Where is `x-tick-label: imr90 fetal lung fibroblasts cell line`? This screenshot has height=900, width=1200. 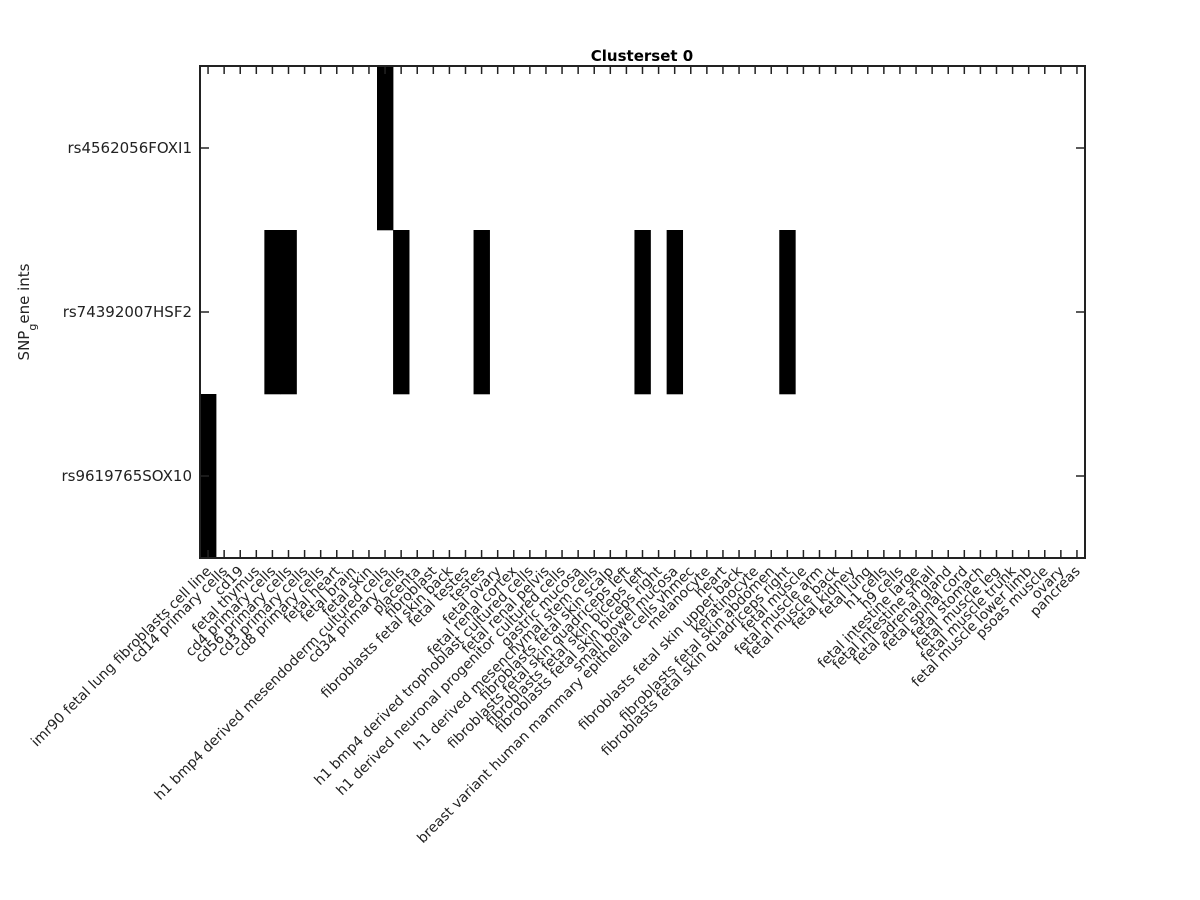 x-tick-label: imr90 fetal lung fibroblasts cell line is located at coordinates (121, 657).